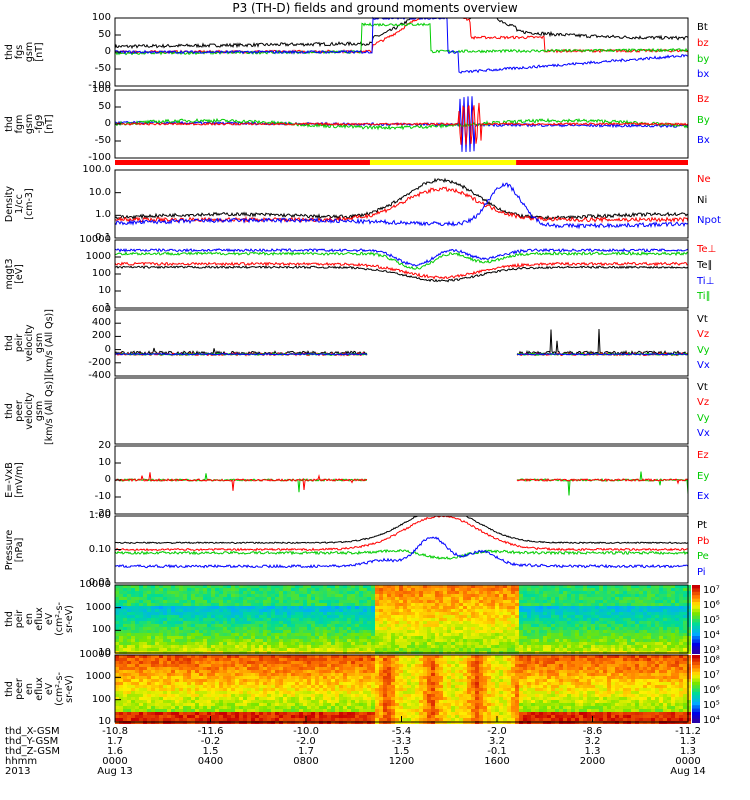 This screenshot has width=750, height=800. What do you see at coordinates (210, 731) in the screenshot?
I see `x-tick-label: -11.6` at bounding box center [210, 731].